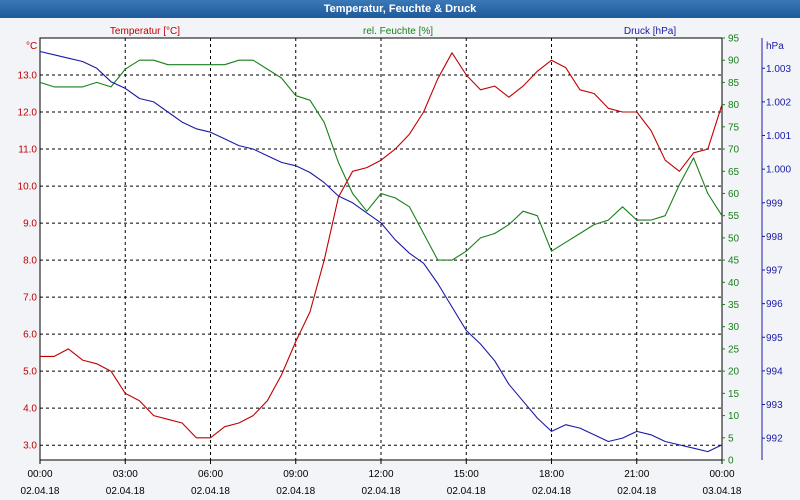 Image resolution: width=800 pixels, height=500 pixels. I want to click on x-tick-label-date: 03.04.18, so click(722, 491).